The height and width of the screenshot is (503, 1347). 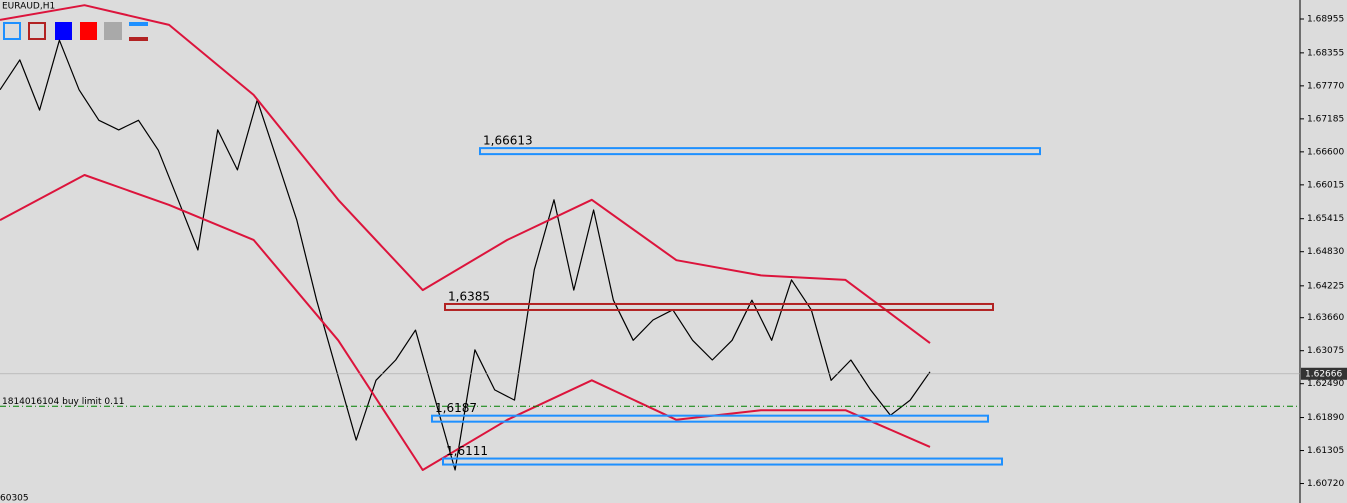 I want to click on level-label: 1,66613, so click(x=508, y=141).